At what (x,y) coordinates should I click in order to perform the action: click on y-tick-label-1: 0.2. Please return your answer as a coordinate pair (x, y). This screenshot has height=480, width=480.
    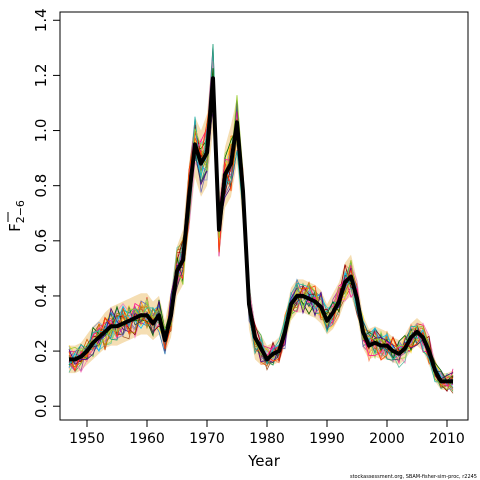
    Looking at the image, I should click on (41, 351).